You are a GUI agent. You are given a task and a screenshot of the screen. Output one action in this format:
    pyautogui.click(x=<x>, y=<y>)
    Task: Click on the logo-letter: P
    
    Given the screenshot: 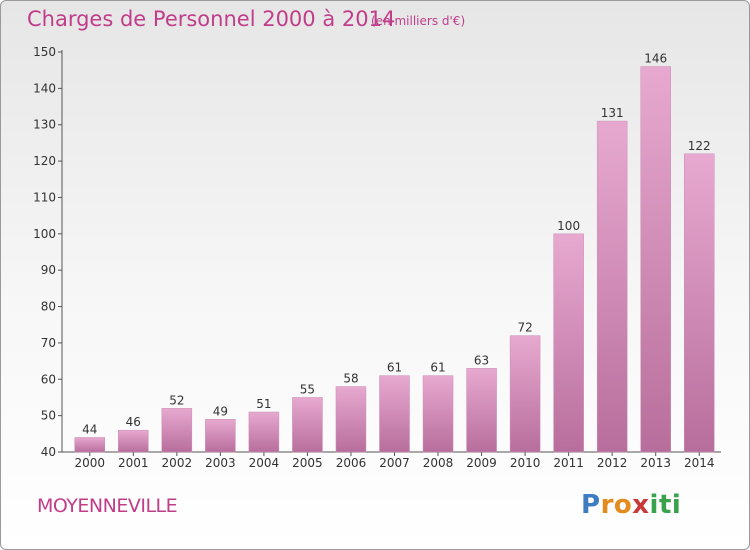 What is the action you would take?
    pyautogui.click(x=591, y=505)
    